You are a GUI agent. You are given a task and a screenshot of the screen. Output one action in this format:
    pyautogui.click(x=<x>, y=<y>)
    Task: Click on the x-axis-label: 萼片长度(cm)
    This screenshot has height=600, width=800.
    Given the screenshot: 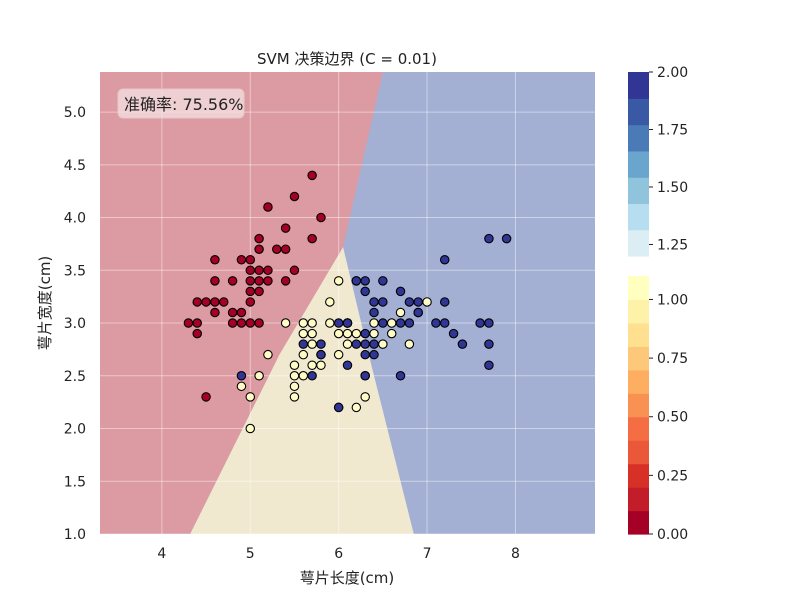 What is the action you would take?
    pyautogui.click(x=347, y=578)
    